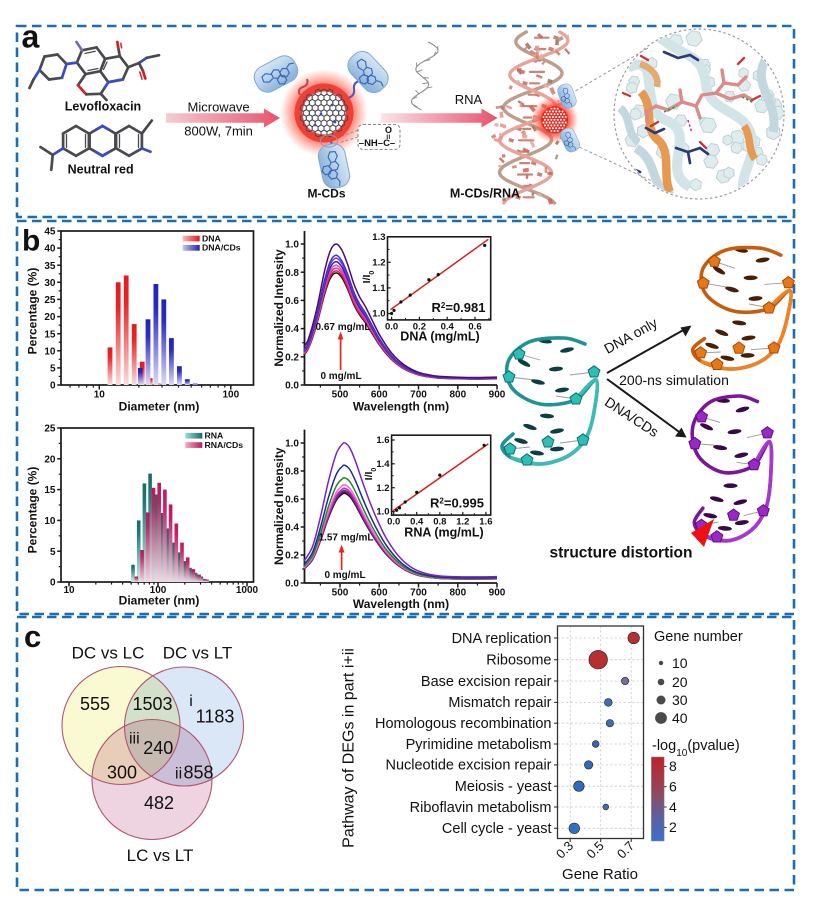  Describe the element at coordinates (198, 773) in the screenshot. I see `svg-text: 858` at that location.